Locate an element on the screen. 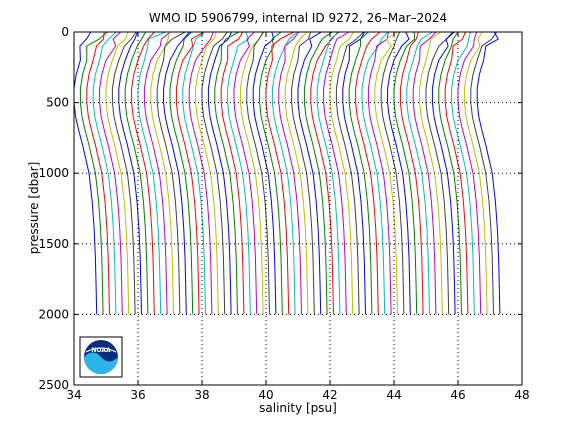 This screenshot has width=576, height=432. logo-text: NOAA is located at coordinates (101, 350).